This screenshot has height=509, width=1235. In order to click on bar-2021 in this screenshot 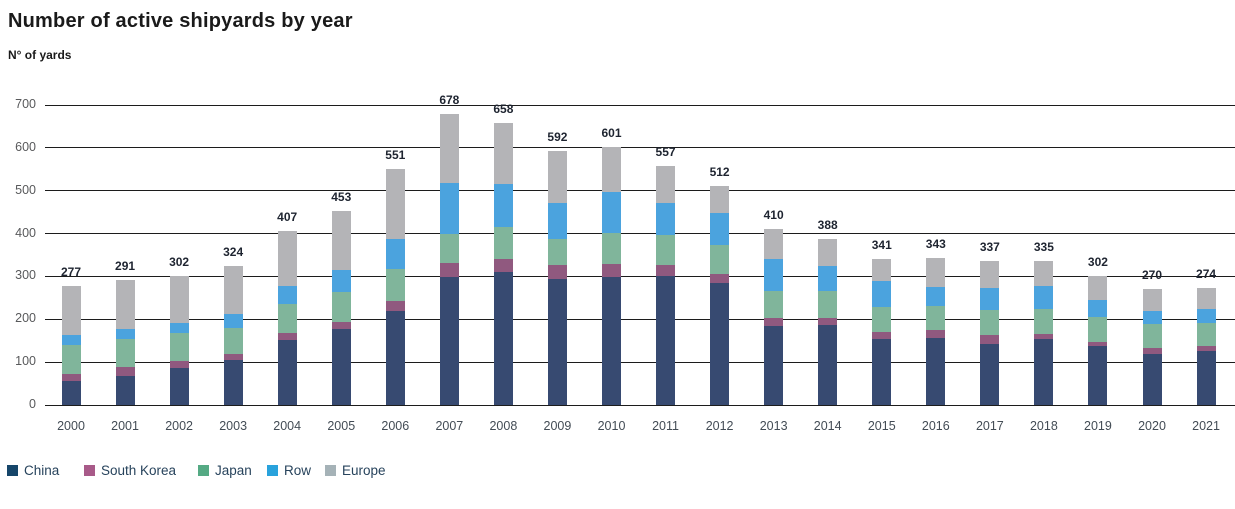, I will do `click(1206, 346)`.